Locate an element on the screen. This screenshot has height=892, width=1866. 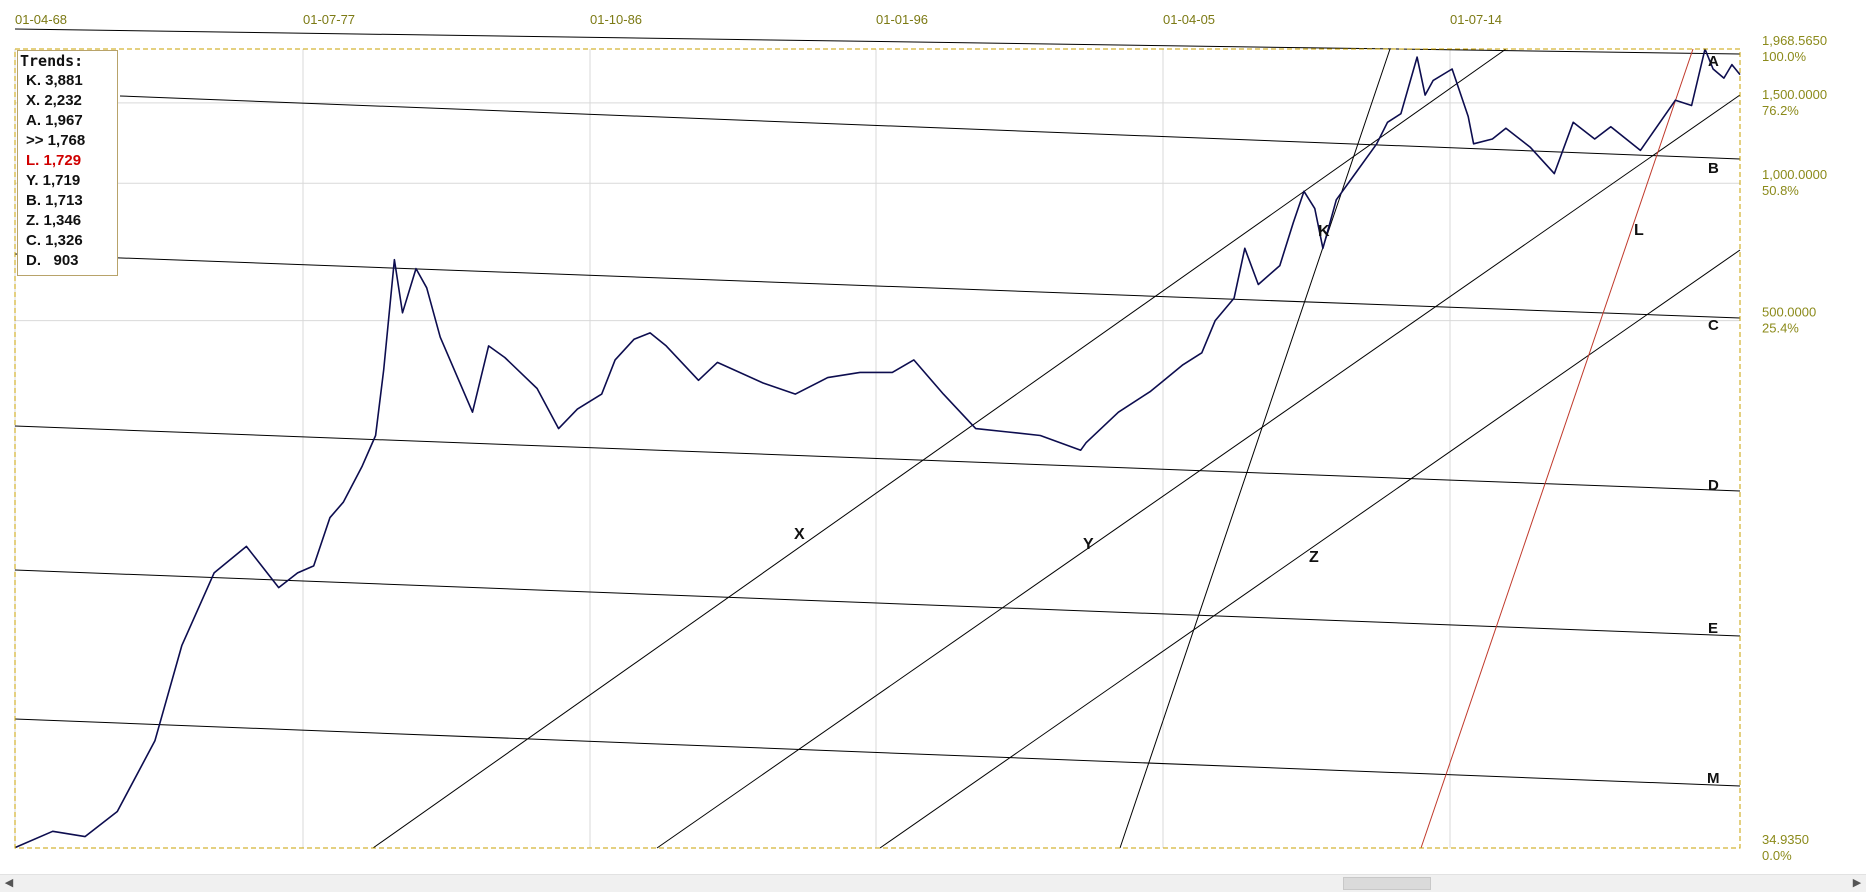
x-tick-label: 01-10-86 is located at coordinates (616, 19).